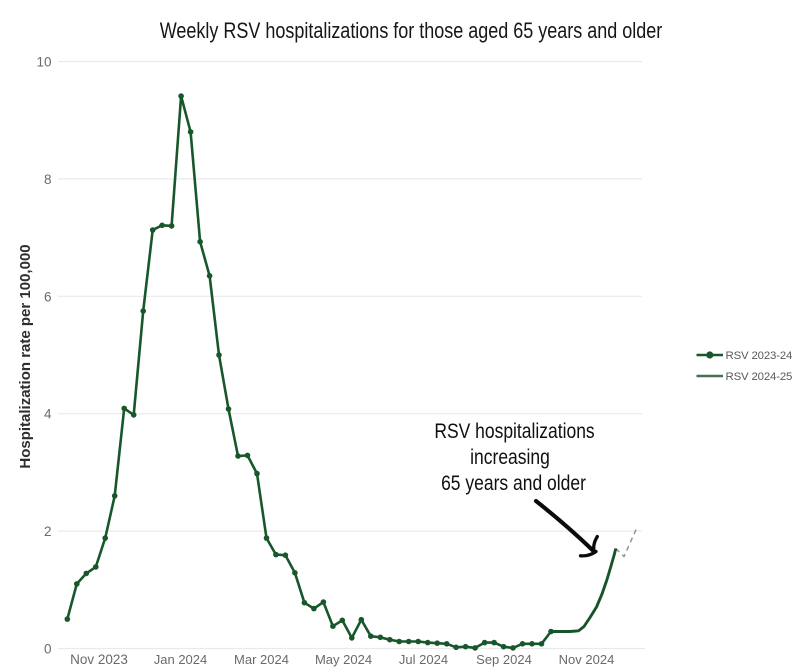 This screenshot has height=672, width=800. What do you see at coordinates (514, 432) in the screenshot?
I see `svg-text: RSV hospitalizations` at bounding box center [514, 432].